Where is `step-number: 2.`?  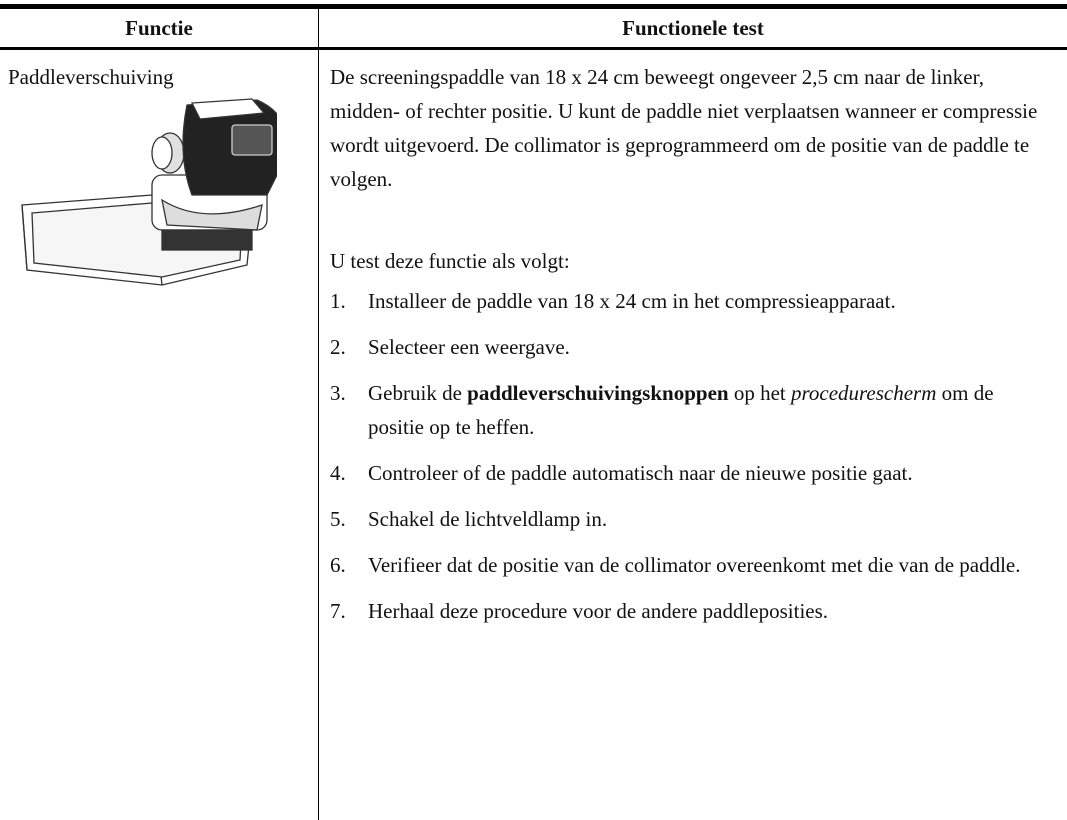
step-number: 2. is located at coordinates (338, 347).